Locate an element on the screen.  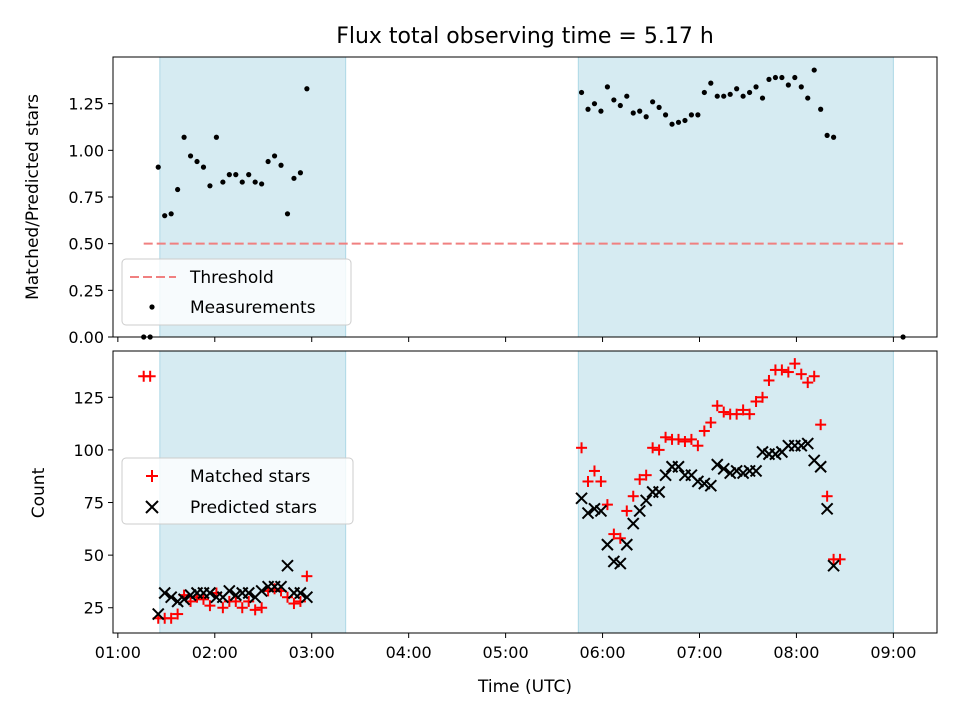
y-tick-label: 125 is located at coordinates (88, 397).